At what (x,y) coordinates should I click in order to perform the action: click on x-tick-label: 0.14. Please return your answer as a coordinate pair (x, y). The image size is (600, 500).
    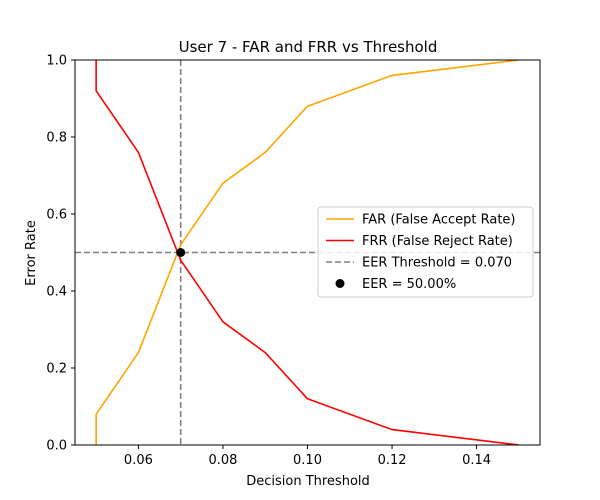
    Looking at the image, I should click on (476, 460).